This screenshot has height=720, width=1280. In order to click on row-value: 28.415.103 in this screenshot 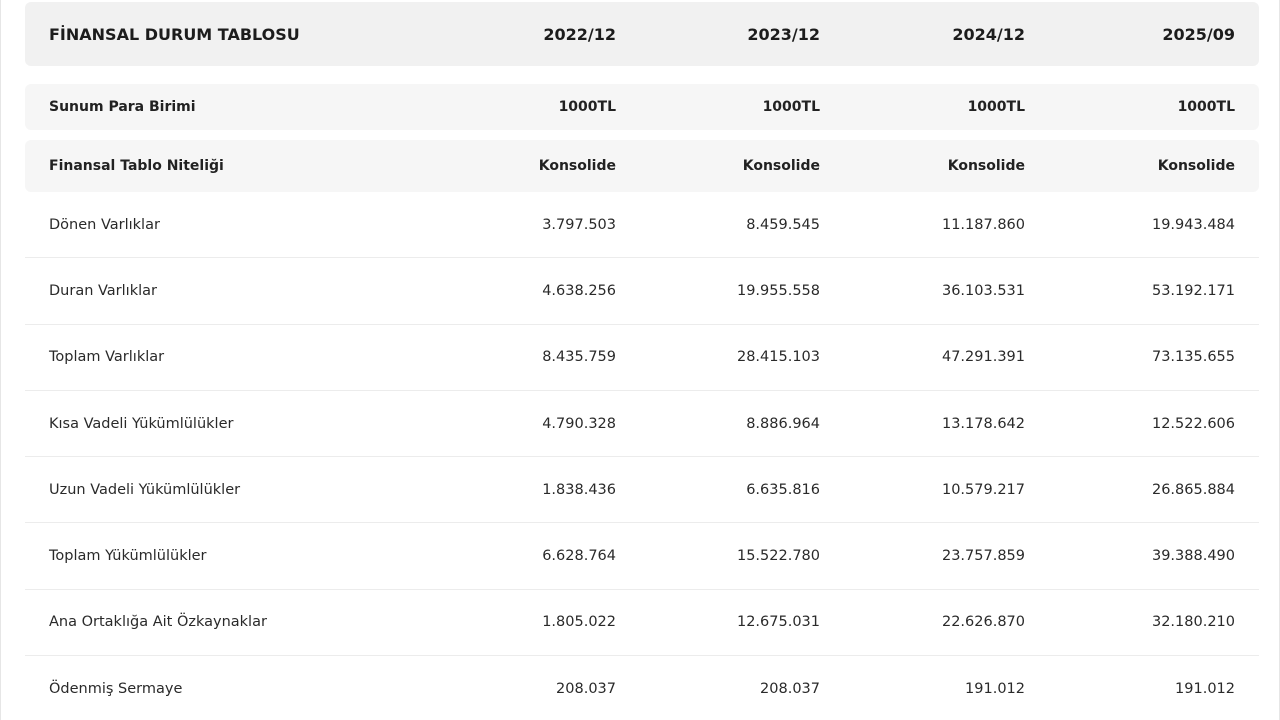, I will do `click(778, 357)`.